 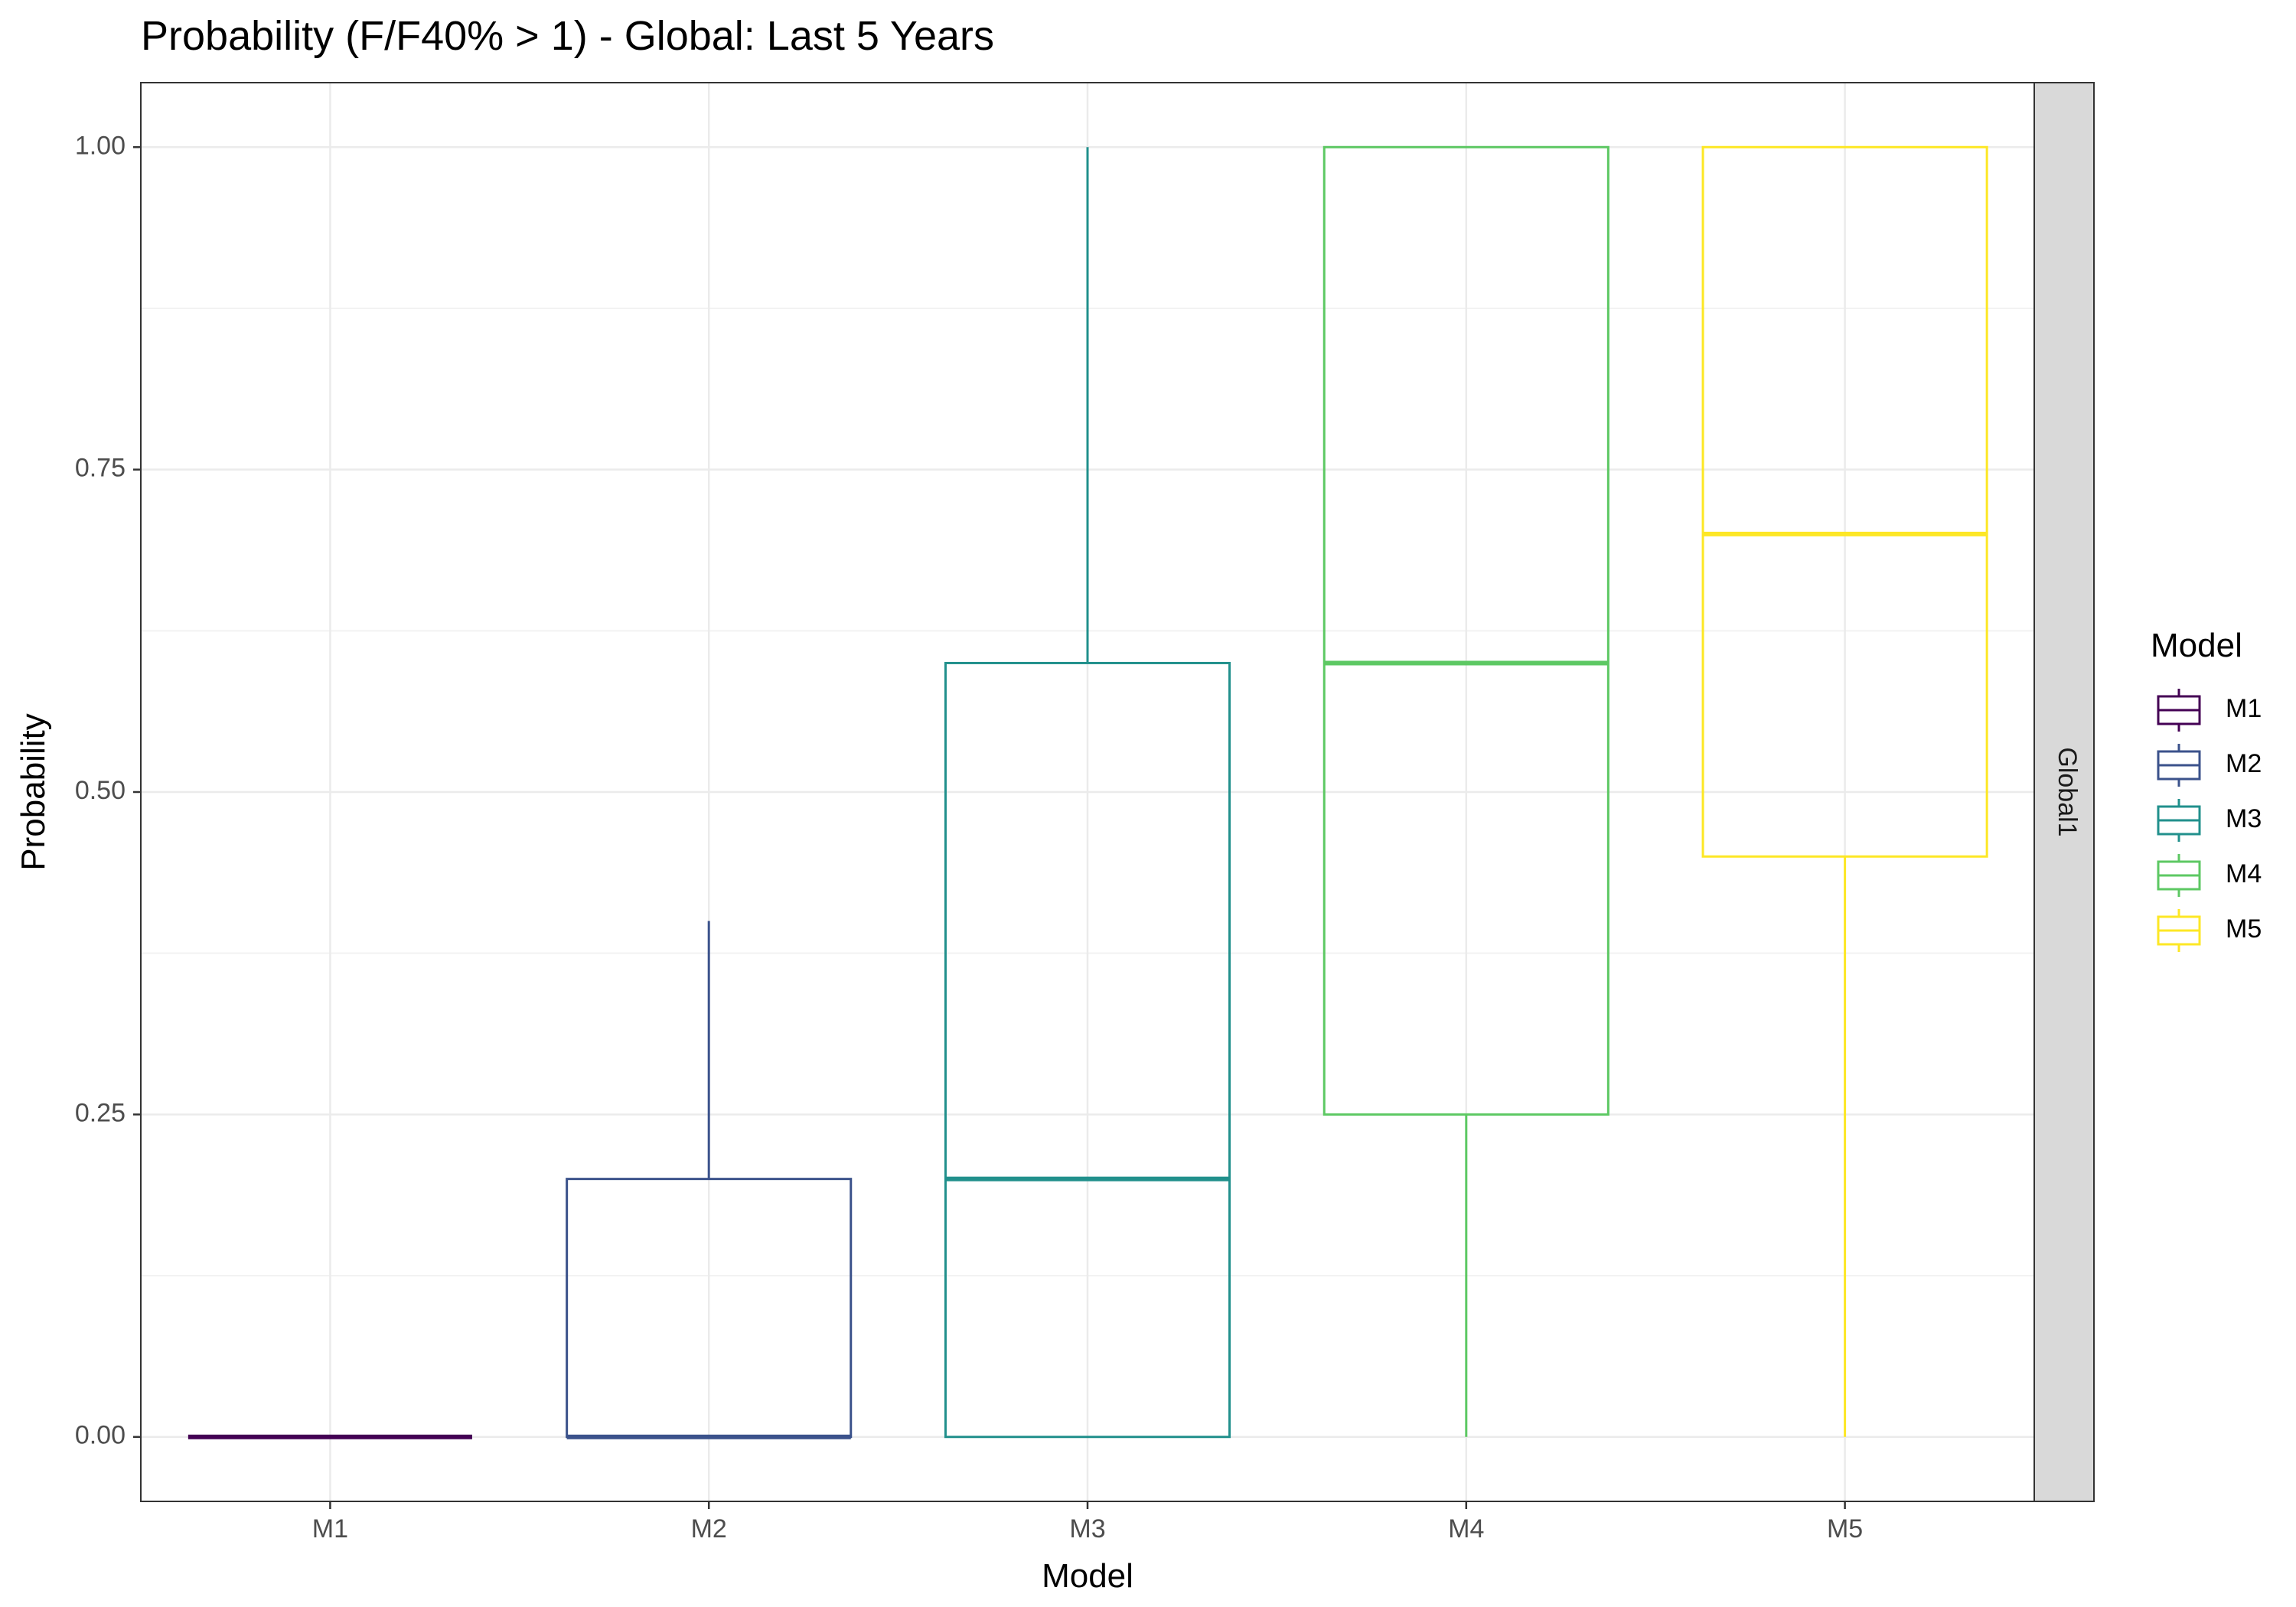 What do you see at coordinates (2244, 763) in the screenshot?
I see `legend-label: M2` at bounding box center [2244, 763].